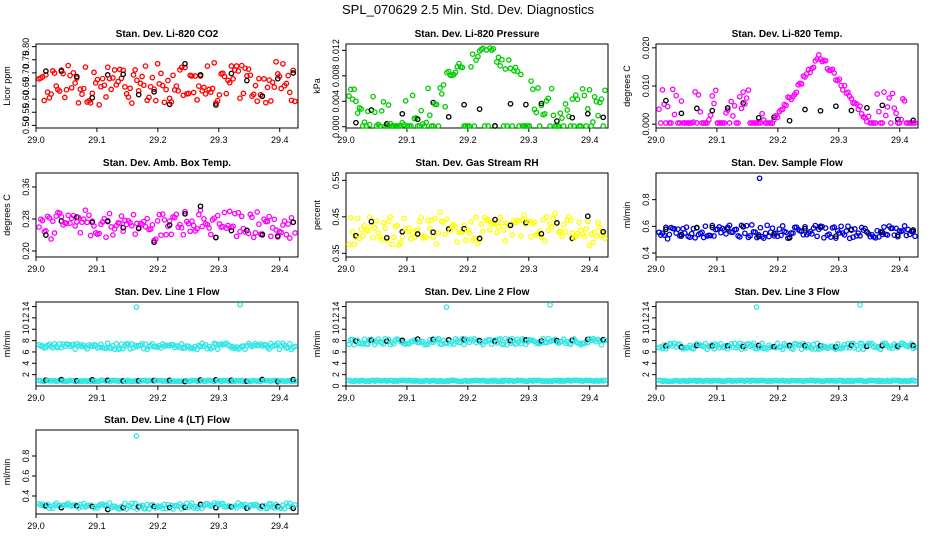 The height and width of the screenshot is (540, 936). I want to click on y-tick-label: 2, so click(26, 374).